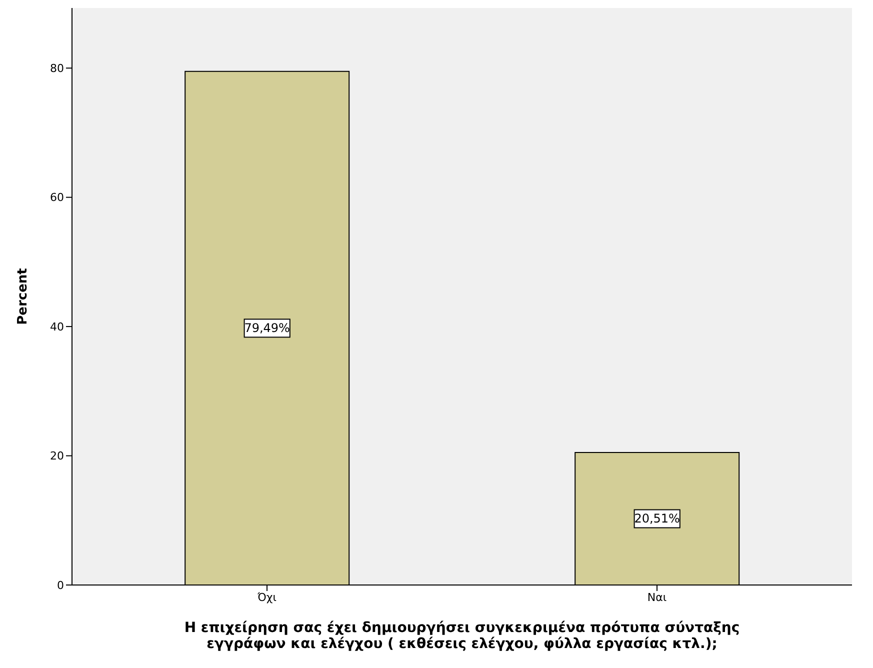  Describe the element at coordinates (23, 296) in the screenshot. I see `y-axis-title: Percent` at that location.